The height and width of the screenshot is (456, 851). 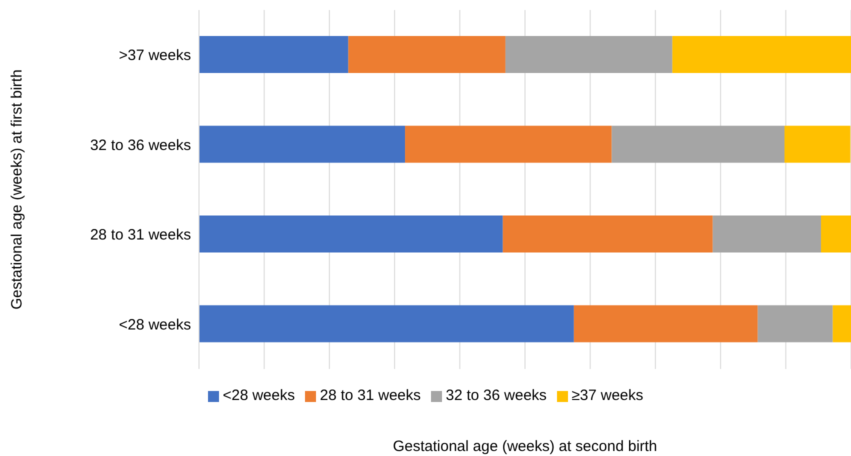 What do you see at coordinates (17, 189) in the screenshot?
I see `y-axis-title: Gestational age (weeks) at first birth` at bounding box center [17, 189].